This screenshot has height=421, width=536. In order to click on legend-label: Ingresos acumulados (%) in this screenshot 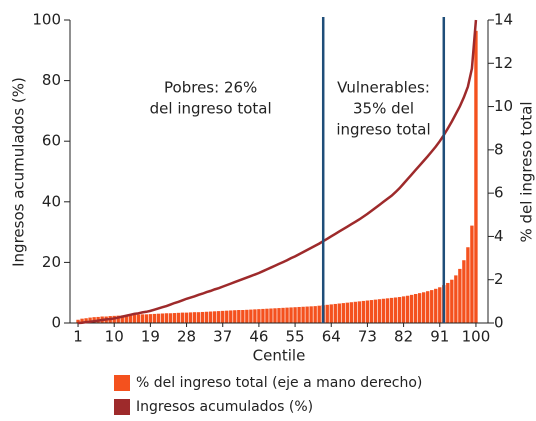, I will do `click(224, 407)`.